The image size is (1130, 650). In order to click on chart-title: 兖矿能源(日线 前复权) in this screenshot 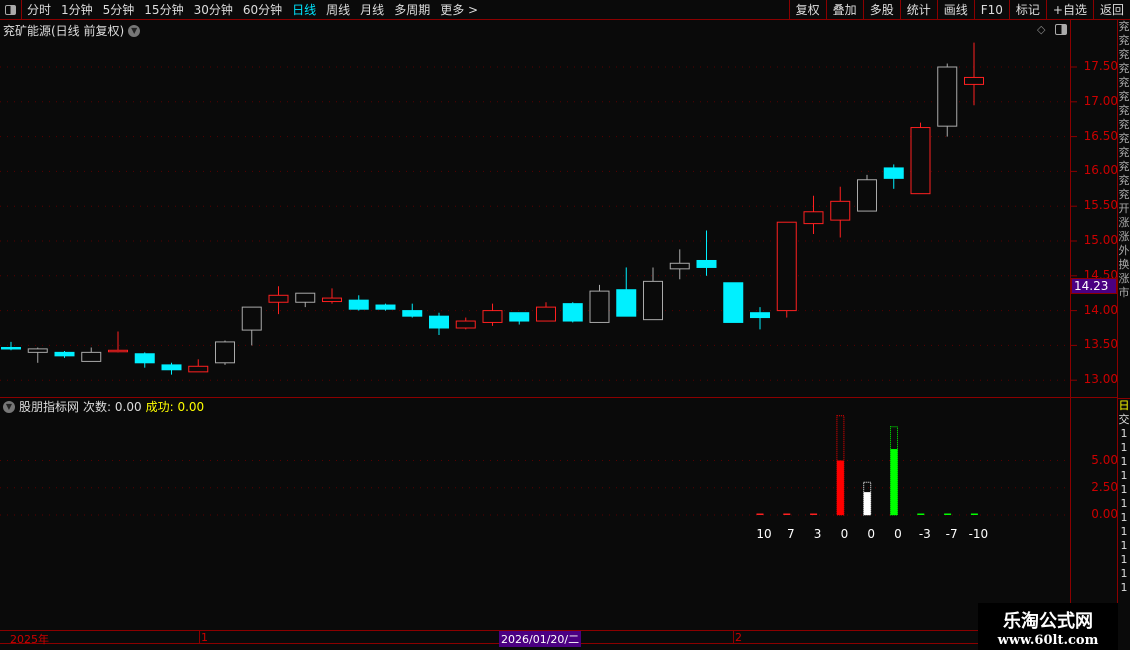, I will do `click(64, 31)`.